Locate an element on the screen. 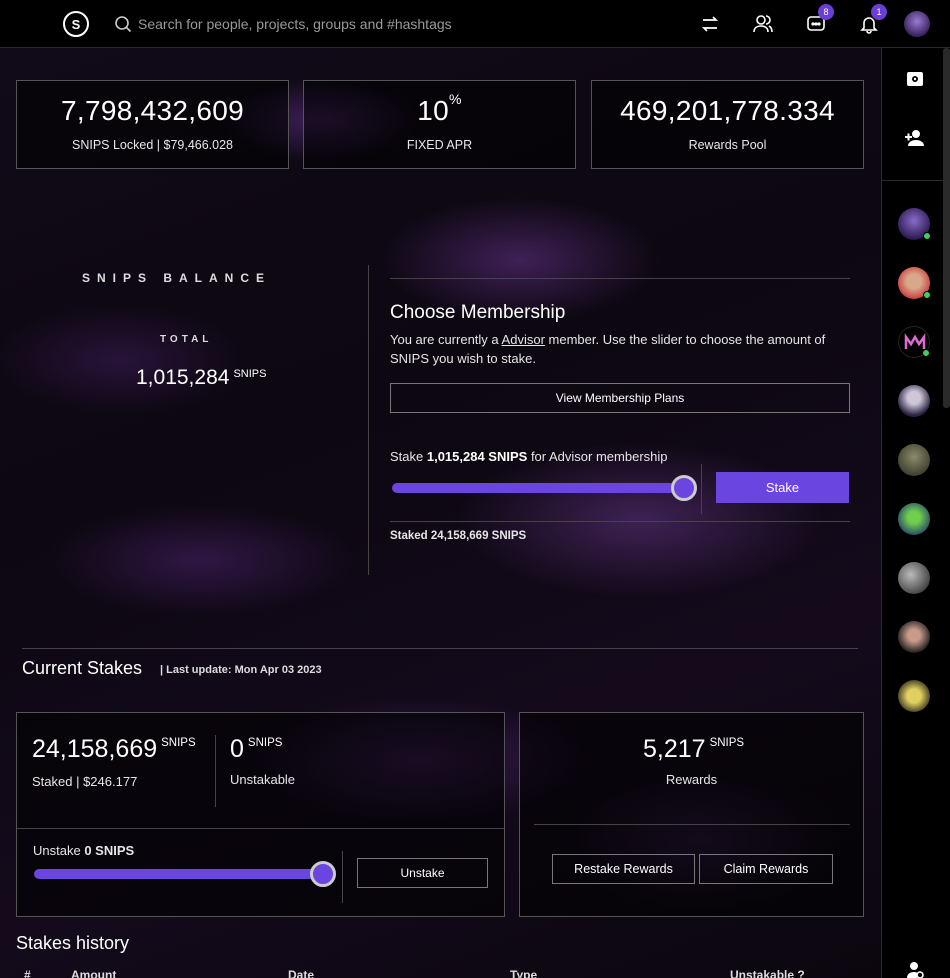  logo-letter: S is located at coordinates (76, 24).